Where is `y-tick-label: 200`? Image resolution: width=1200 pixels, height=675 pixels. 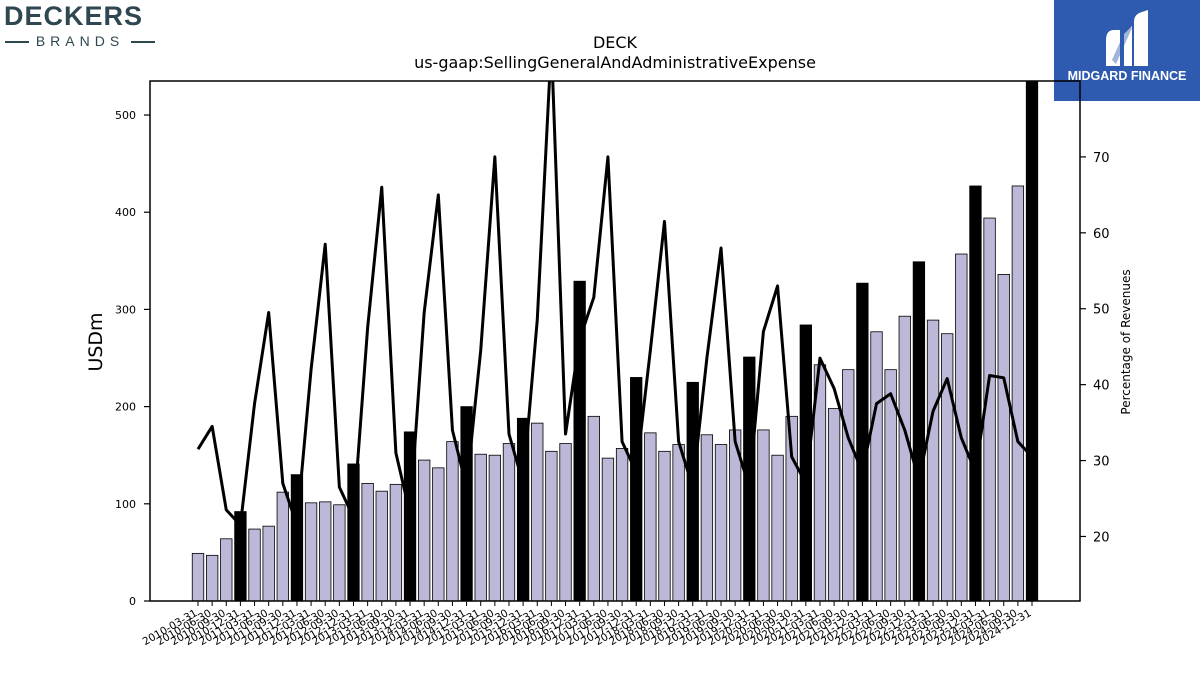 y-tick-label: 200 is located at coordinates (125, 407).